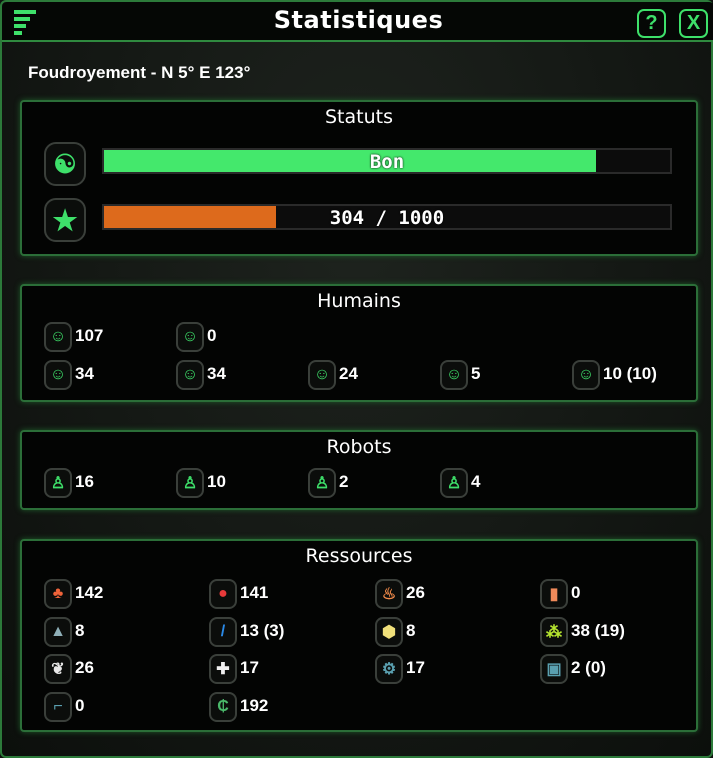 The image size is (713, 758). Describe the element at coordinates (139, 72) in the screenshot. I see `location-label: Foudroyement - N 5° E 123°` at that location.